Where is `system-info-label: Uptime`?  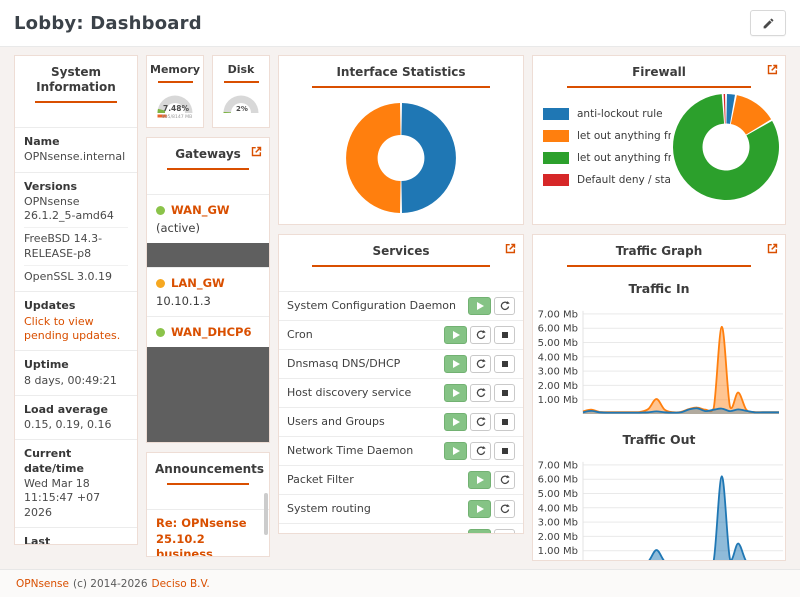 system-info-label: Uptime is located at coordinates (46, 365).